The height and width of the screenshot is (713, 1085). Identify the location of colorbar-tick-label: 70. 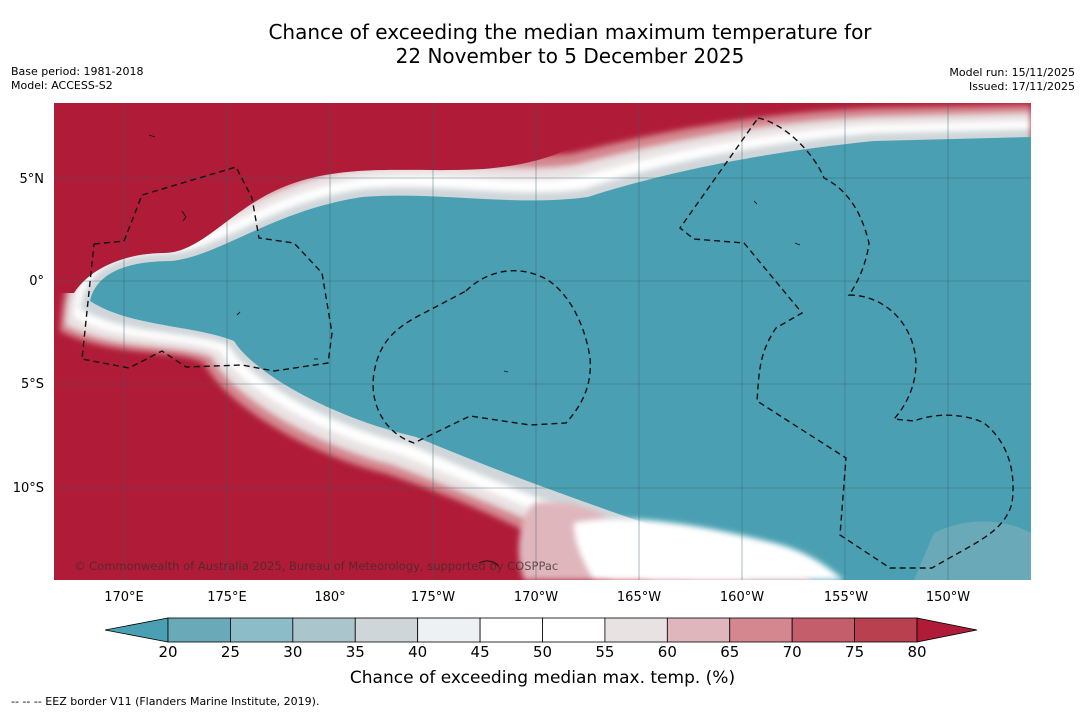
(792, 652).